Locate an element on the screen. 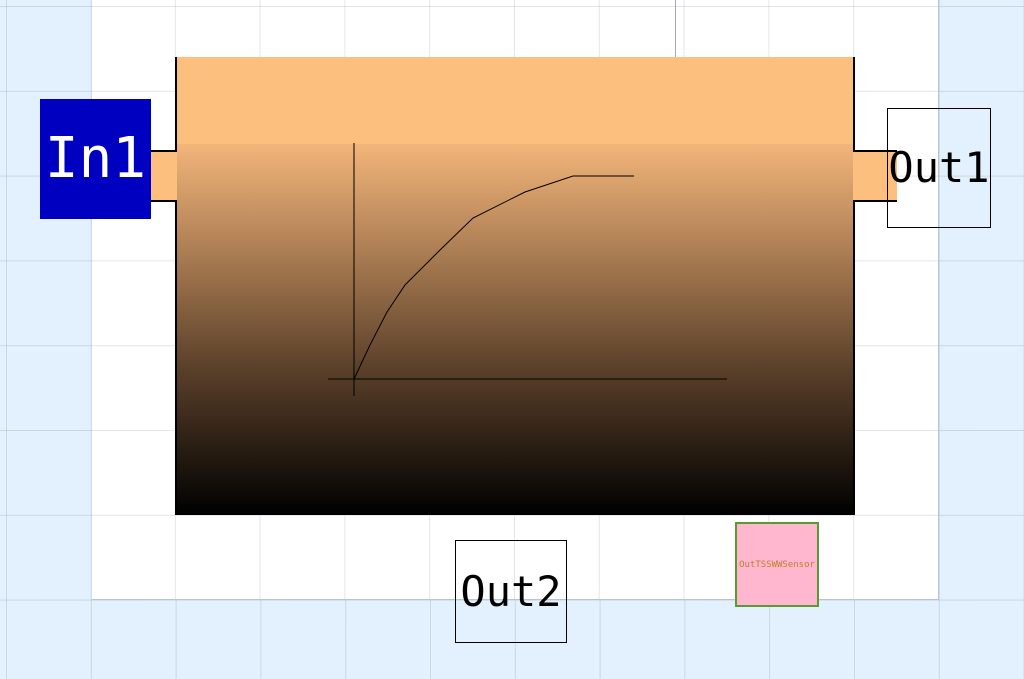 This screenshot has height=679, width=1024. output-port-out1: Out1 is located at coordinates (939, 168).